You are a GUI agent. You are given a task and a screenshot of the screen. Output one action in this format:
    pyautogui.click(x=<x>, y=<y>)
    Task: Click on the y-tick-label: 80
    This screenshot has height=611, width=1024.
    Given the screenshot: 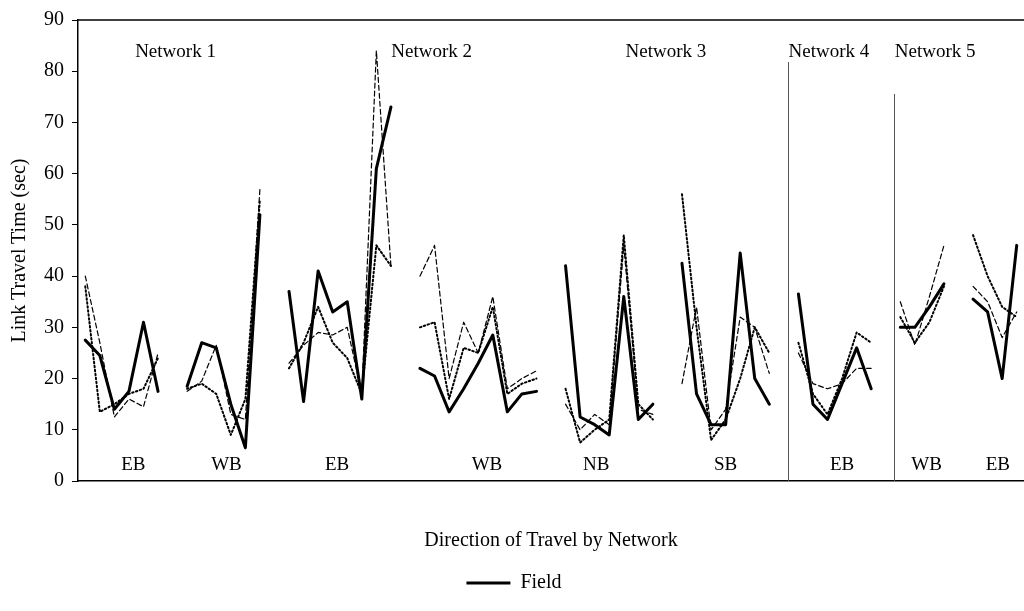 What is the action you would take?
    pyautogui.click(x=54, y=69)
    